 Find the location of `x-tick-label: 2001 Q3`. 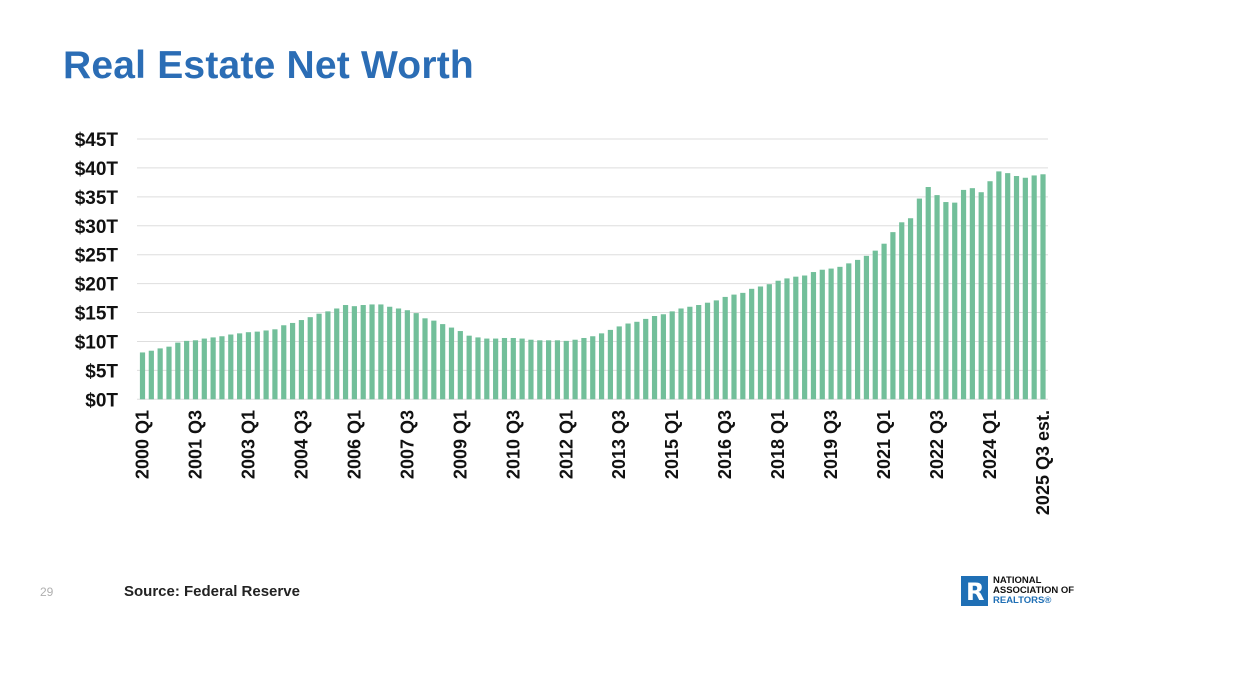

x-tick-label: 2001 Q3 is located at coordinates (195, 444).